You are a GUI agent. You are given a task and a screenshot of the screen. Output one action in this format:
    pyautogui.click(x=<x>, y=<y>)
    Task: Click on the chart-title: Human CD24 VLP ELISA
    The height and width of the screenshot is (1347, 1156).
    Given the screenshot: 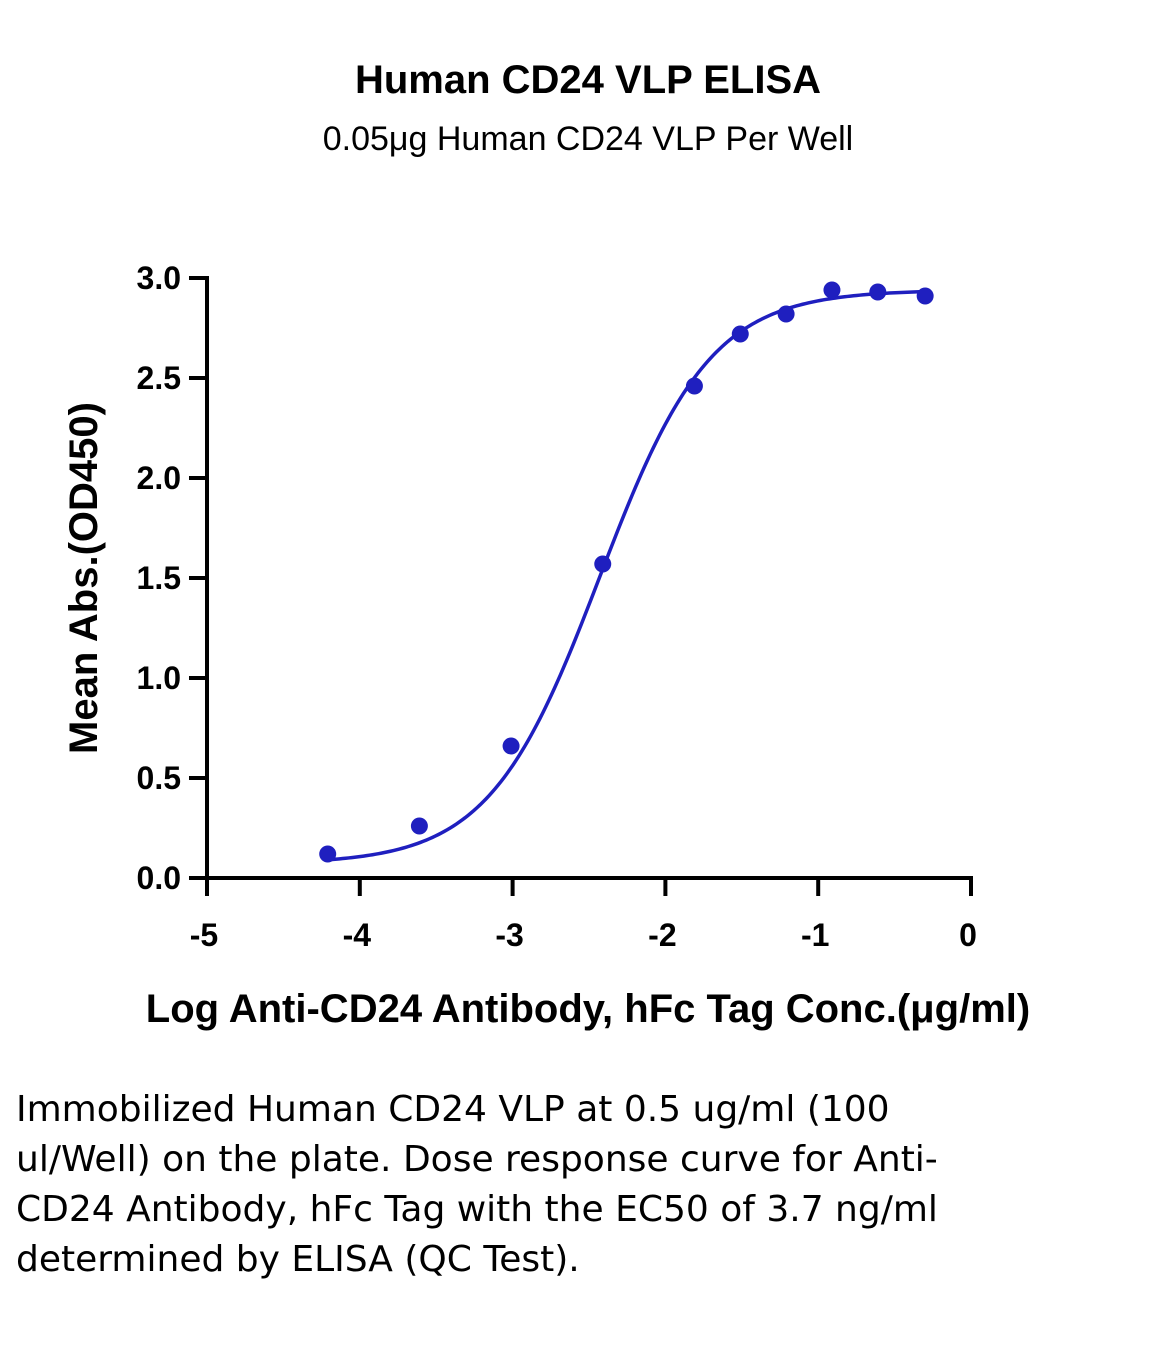 What is the action you would take?
    pyautogui.click(x=588, y=80)
    